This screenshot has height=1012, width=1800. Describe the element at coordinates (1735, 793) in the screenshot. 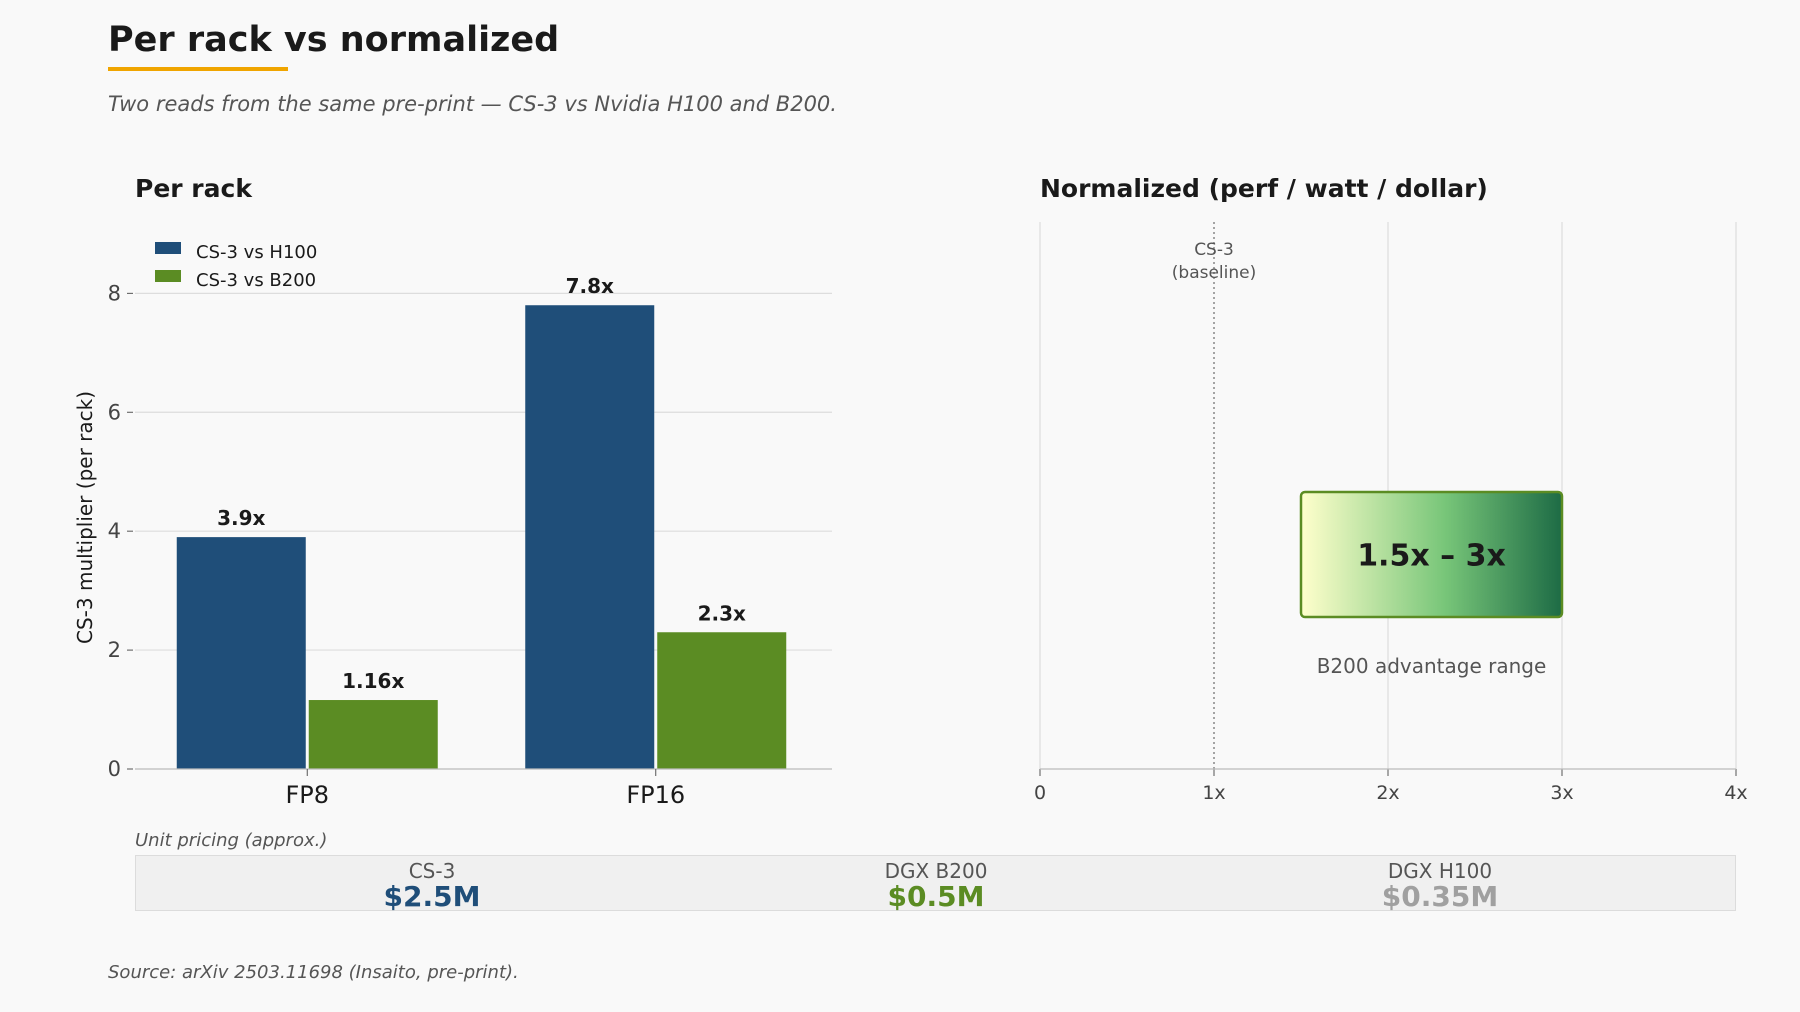

I see `x-tick-label: 4x` at that location.